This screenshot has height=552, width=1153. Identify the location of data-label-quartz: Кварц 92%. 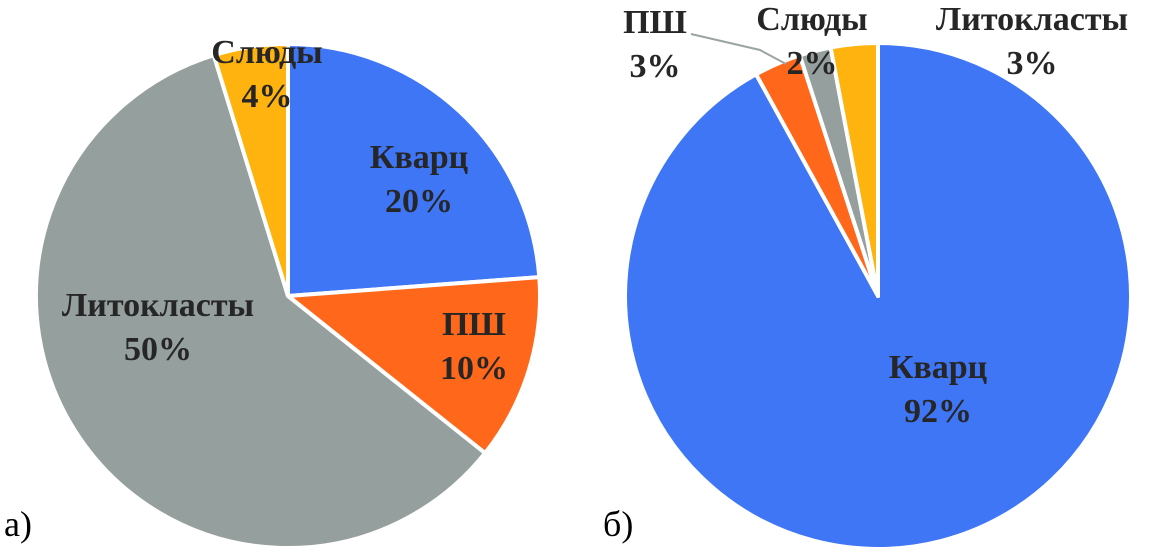
(938, 389).